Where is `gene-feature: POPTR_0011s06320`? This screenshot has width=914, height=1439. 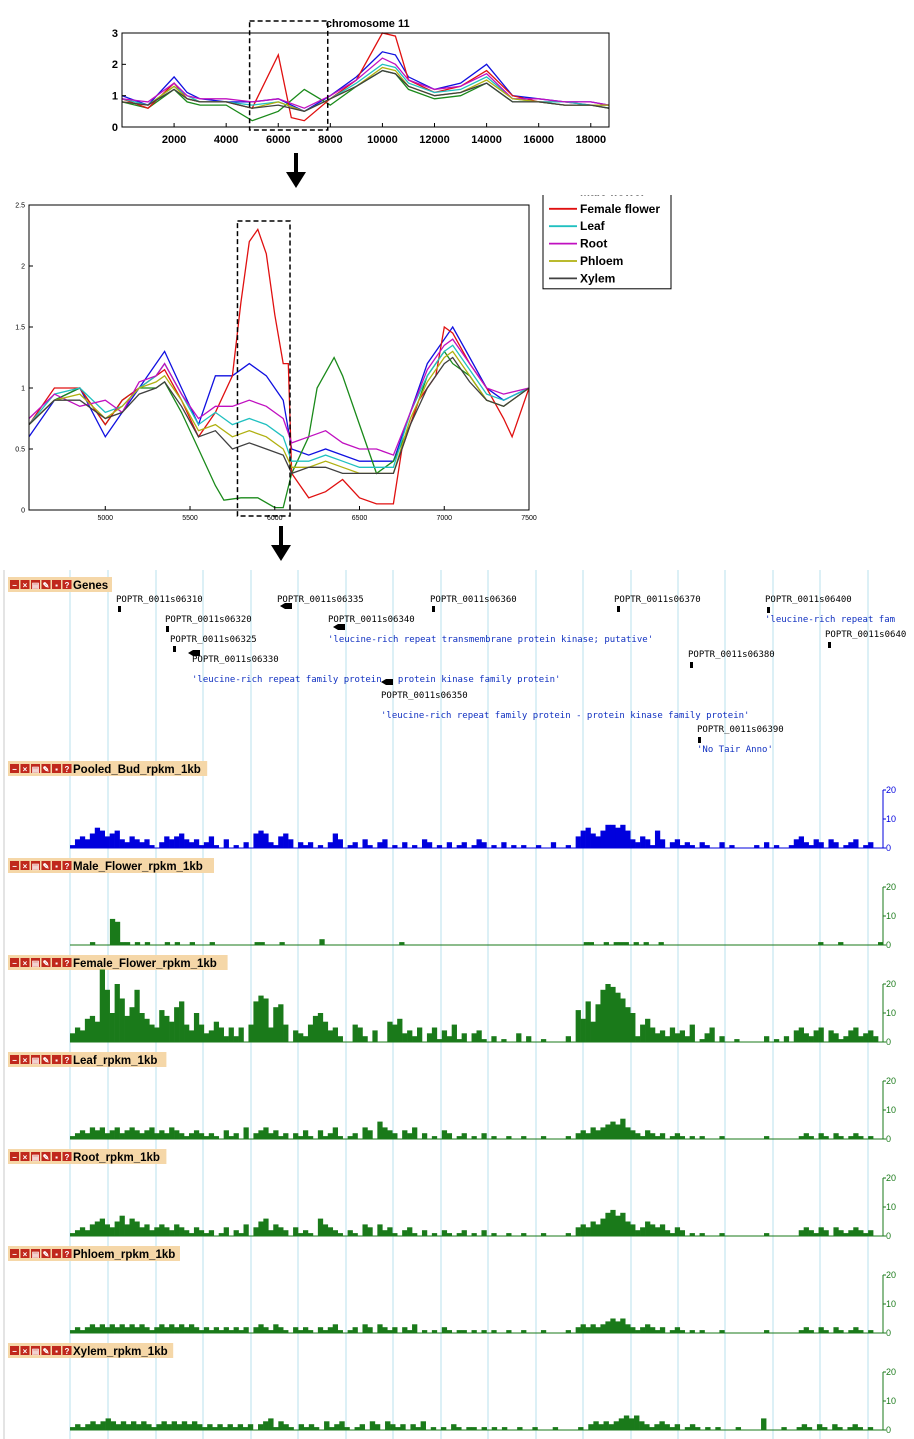 gene-feature: POPTR_0011s06320 is located at coordinates (208, 623).